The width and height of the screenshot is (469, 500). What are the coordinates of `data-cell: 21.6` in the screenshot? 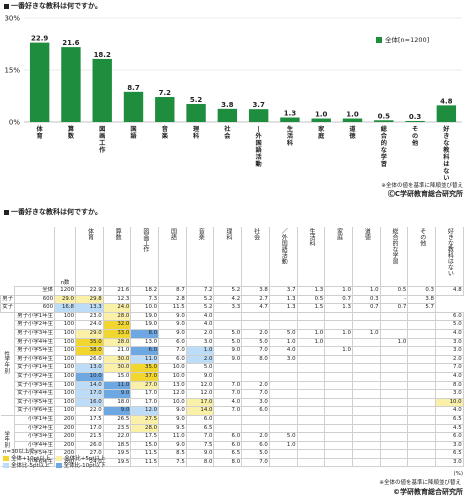 It's located at (117, 291).